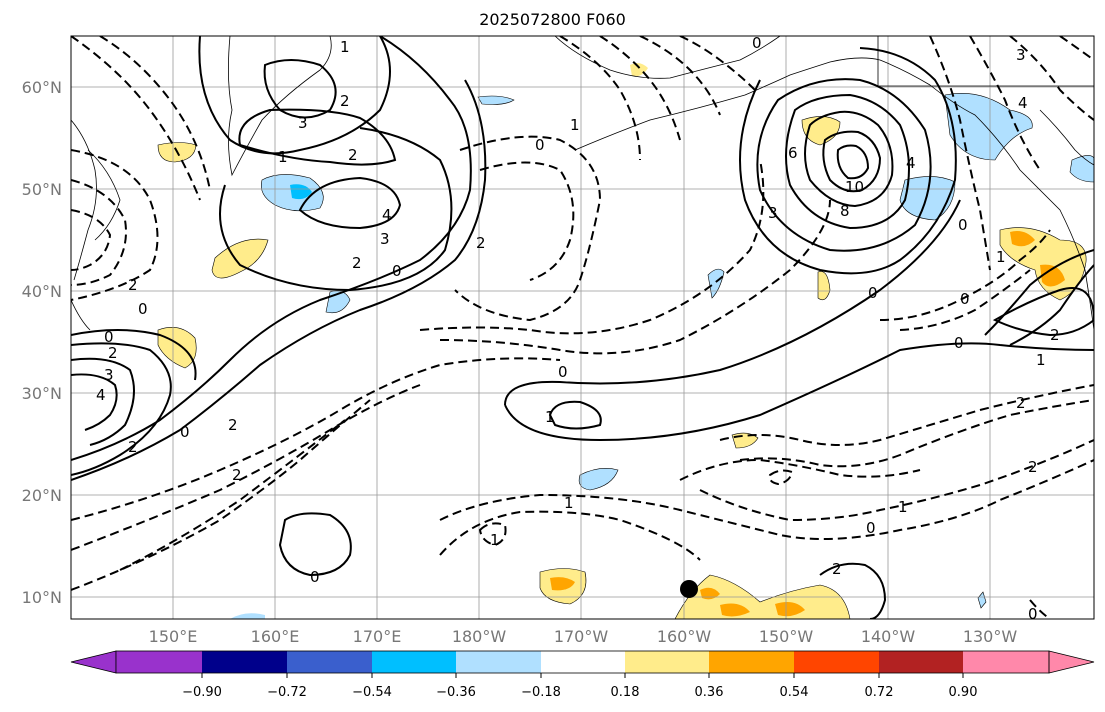 The height and width of the screenshot is (712, 1105). Describe the element at coordinates (990, 636) in the screenshot. I see `lon-label: 130°W` at that location.